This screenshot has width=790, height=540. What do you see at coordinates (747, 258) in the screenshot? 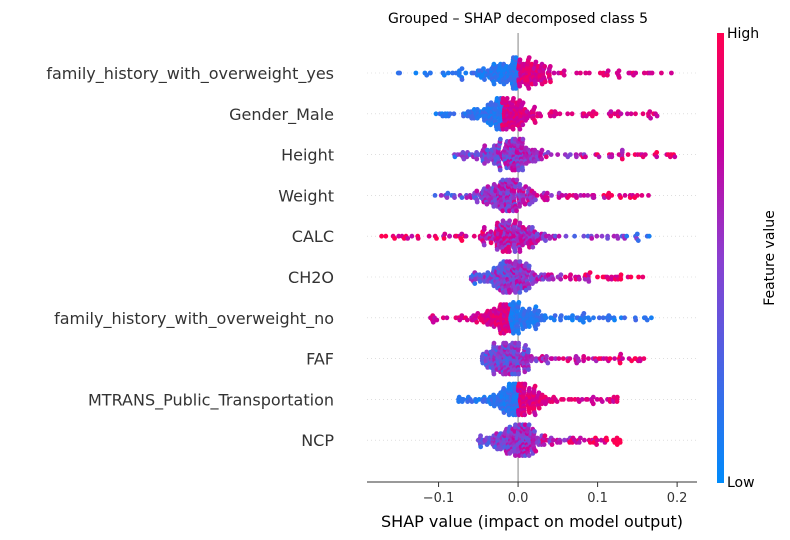
I see `colorbar: High Low Feature value` at bounding box center [747, 258].